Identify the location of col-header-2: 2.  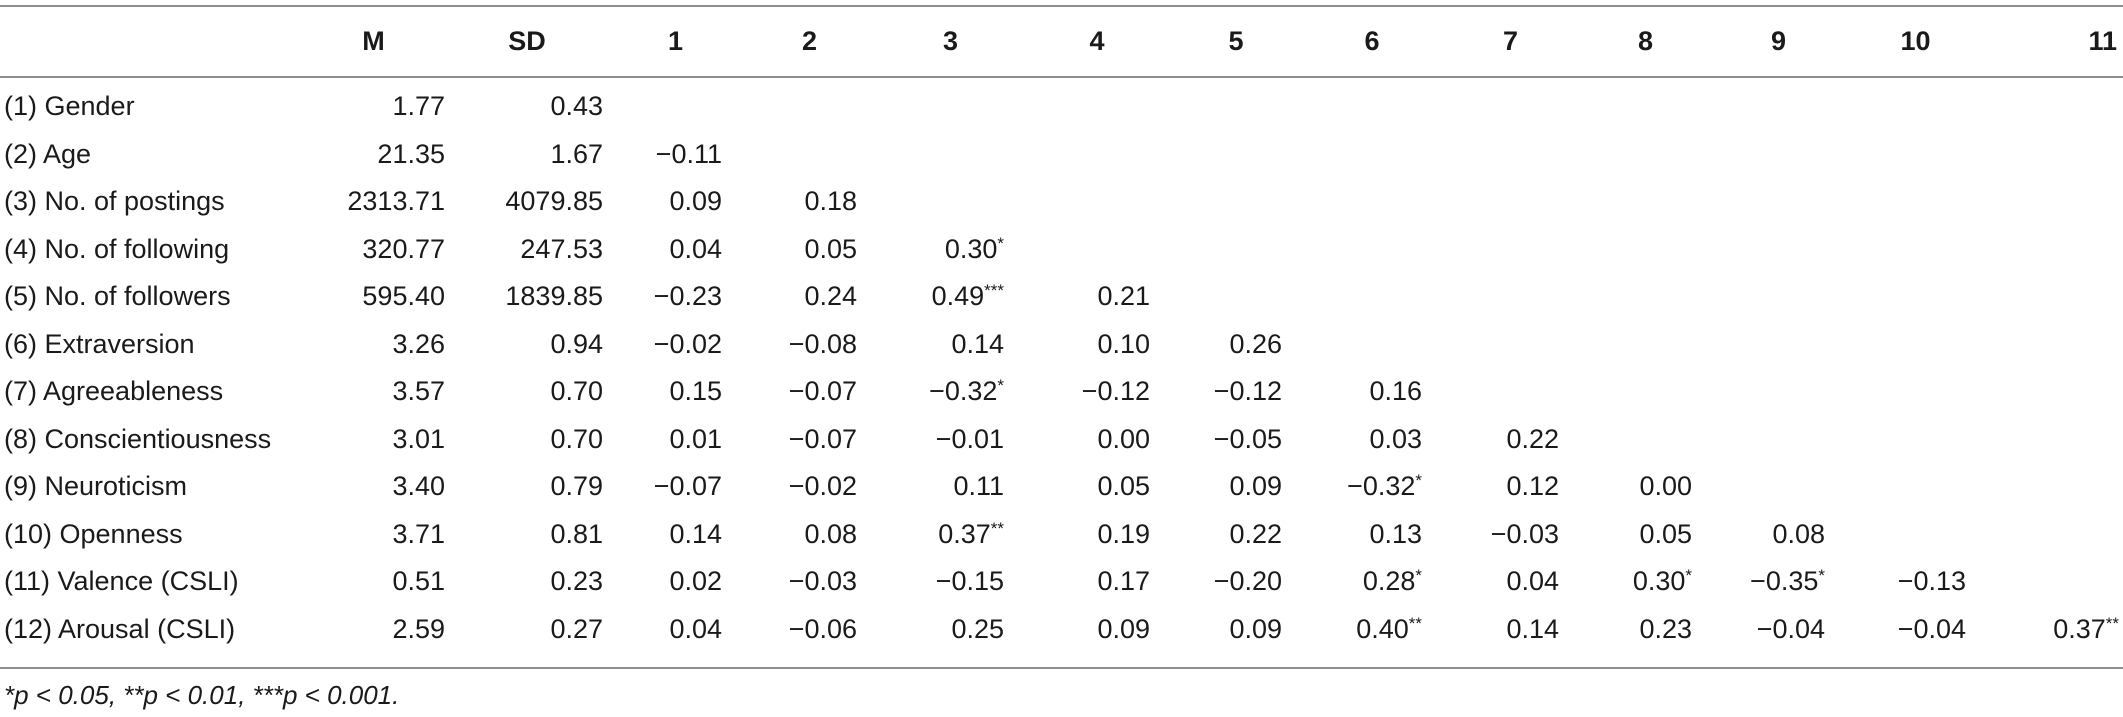
(809, 40).